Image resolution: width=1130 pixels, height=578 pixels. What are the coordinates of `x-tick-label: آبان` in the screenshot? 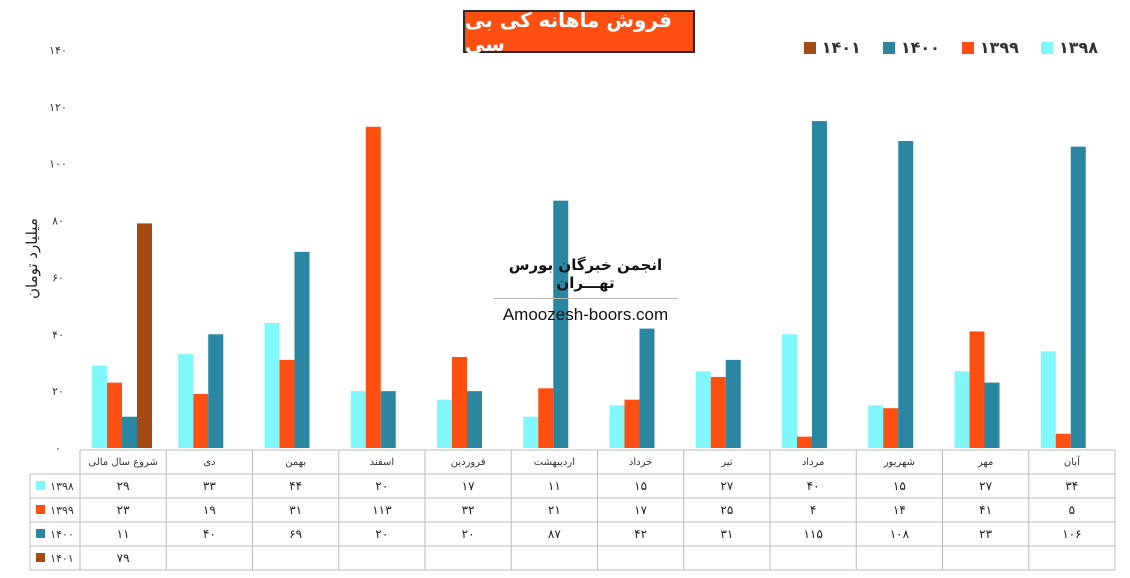 It's located at (1072, 461).